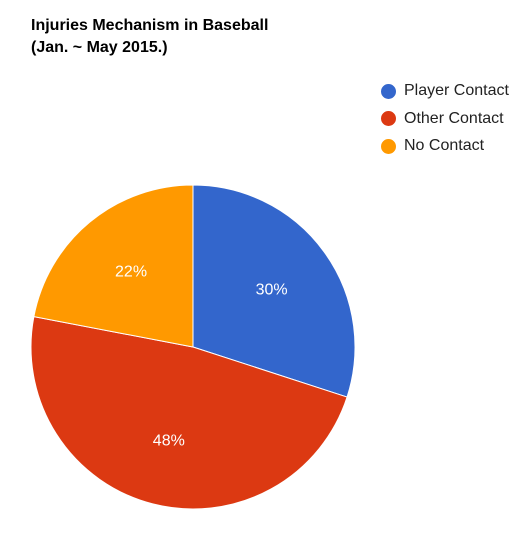 Image resolution: width=527 pixels, height=533 pixels. I want to click on legend-label-other-contact: Other Contact, so click(454, 118).